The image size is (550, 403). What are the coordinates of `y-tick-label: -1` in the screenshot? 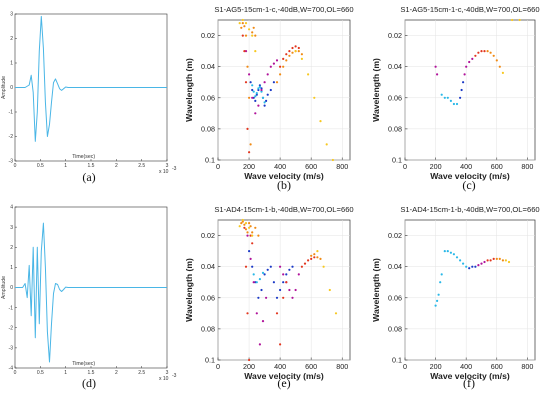 It's located at (11, 113).